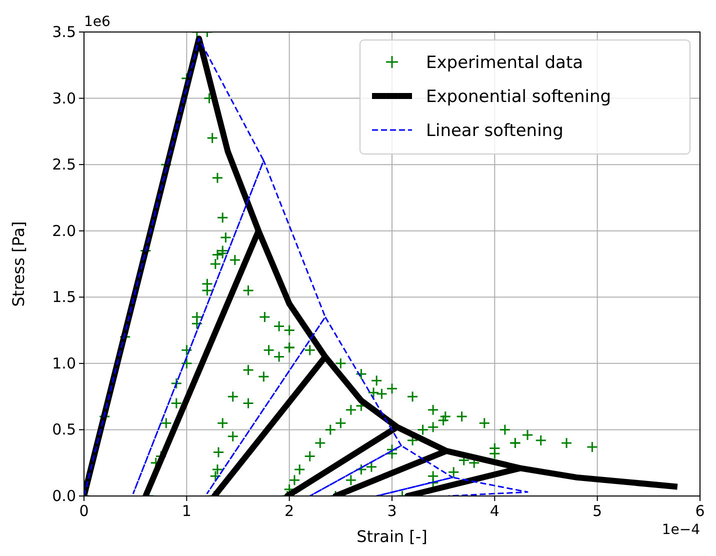 The width and height of the screenshot is (716, 556). Describe the element at coordinates (597, 511) in the screenshot. I see `x-tick-label: 5` at that location.